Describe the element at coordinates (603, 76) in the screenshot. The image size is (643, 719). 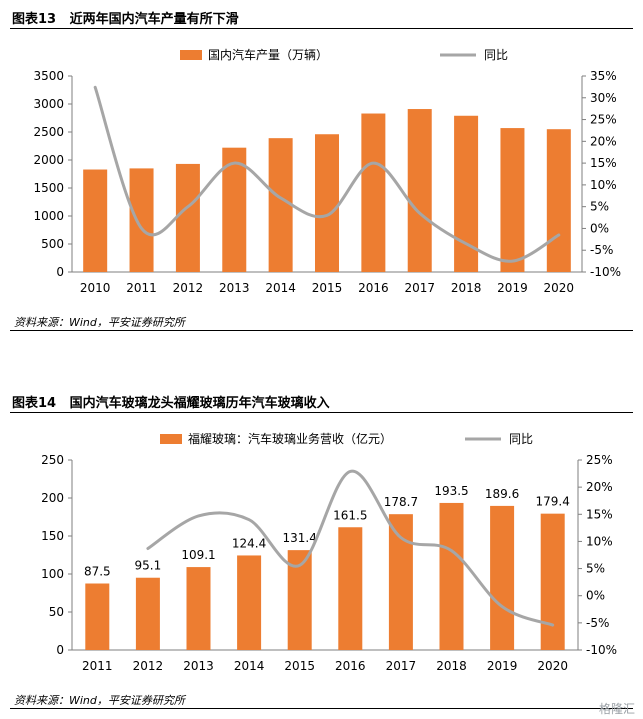
I see `right-tick-label: 35%` at that location.